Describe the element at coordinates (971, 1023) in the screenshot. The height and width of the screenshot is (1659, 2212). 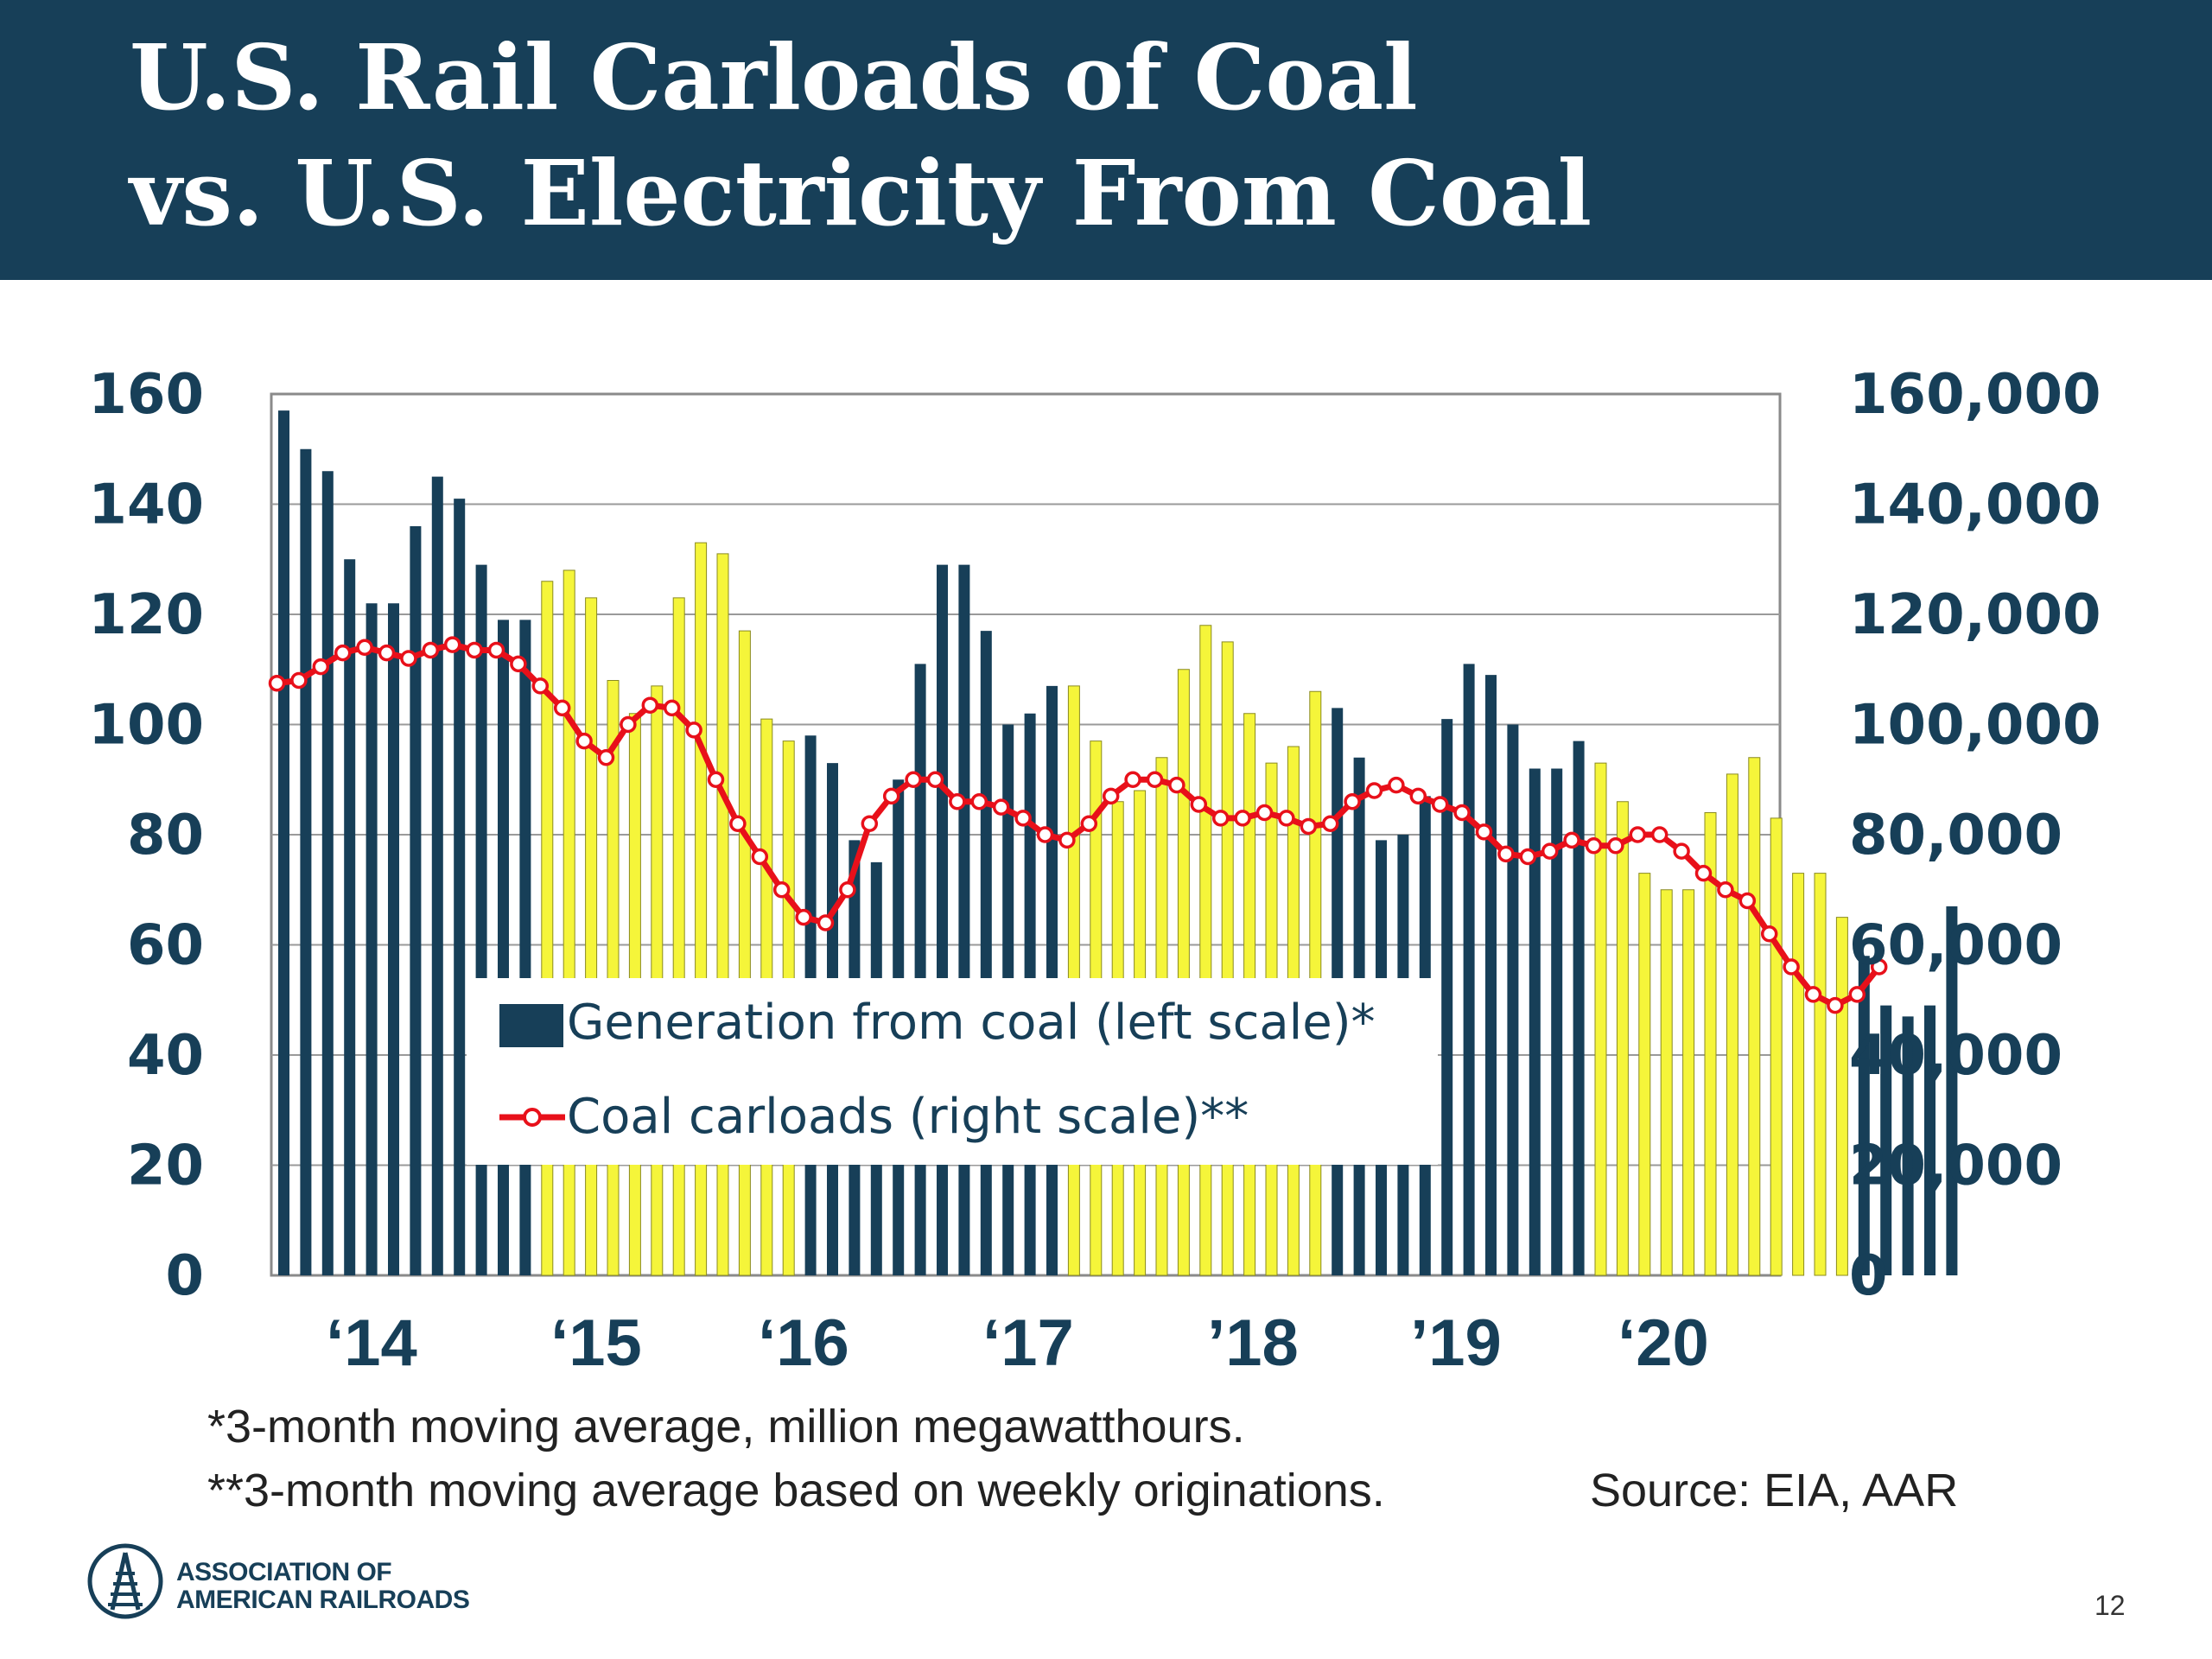
I see `legend-label-generation: Generation from coal (left scale)*` at that location.